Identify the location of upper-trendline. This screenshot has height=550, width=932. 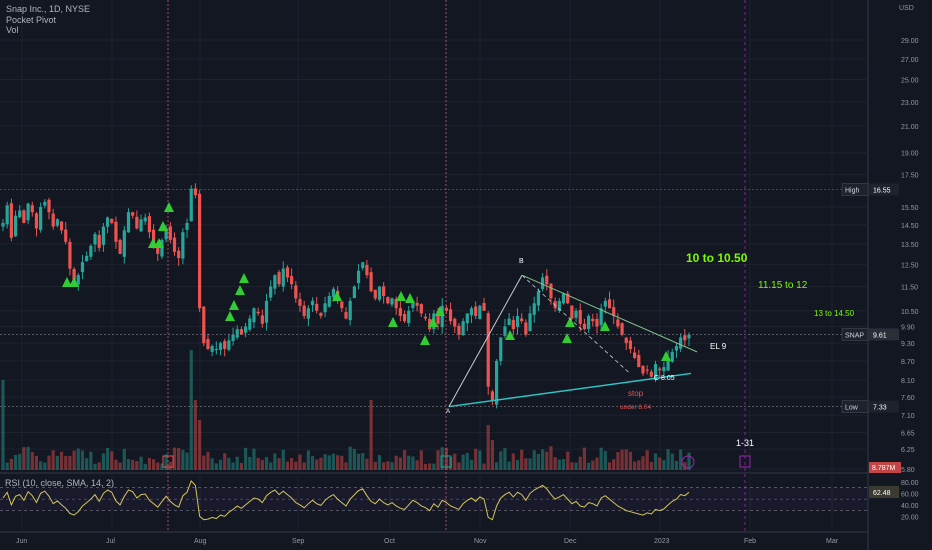
(609, 313).